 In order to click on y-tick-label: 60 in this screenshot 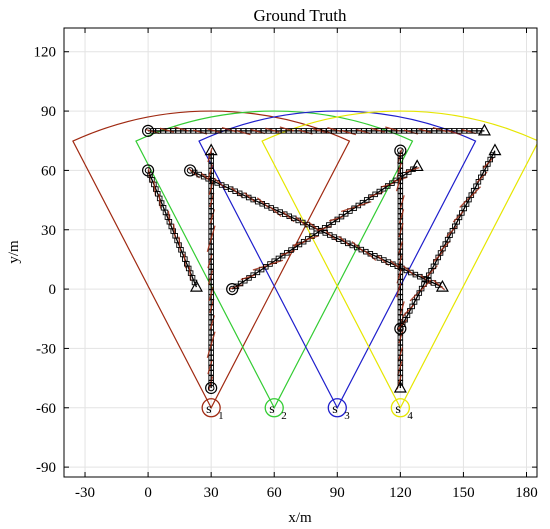, I will do `click(48, 171)`.